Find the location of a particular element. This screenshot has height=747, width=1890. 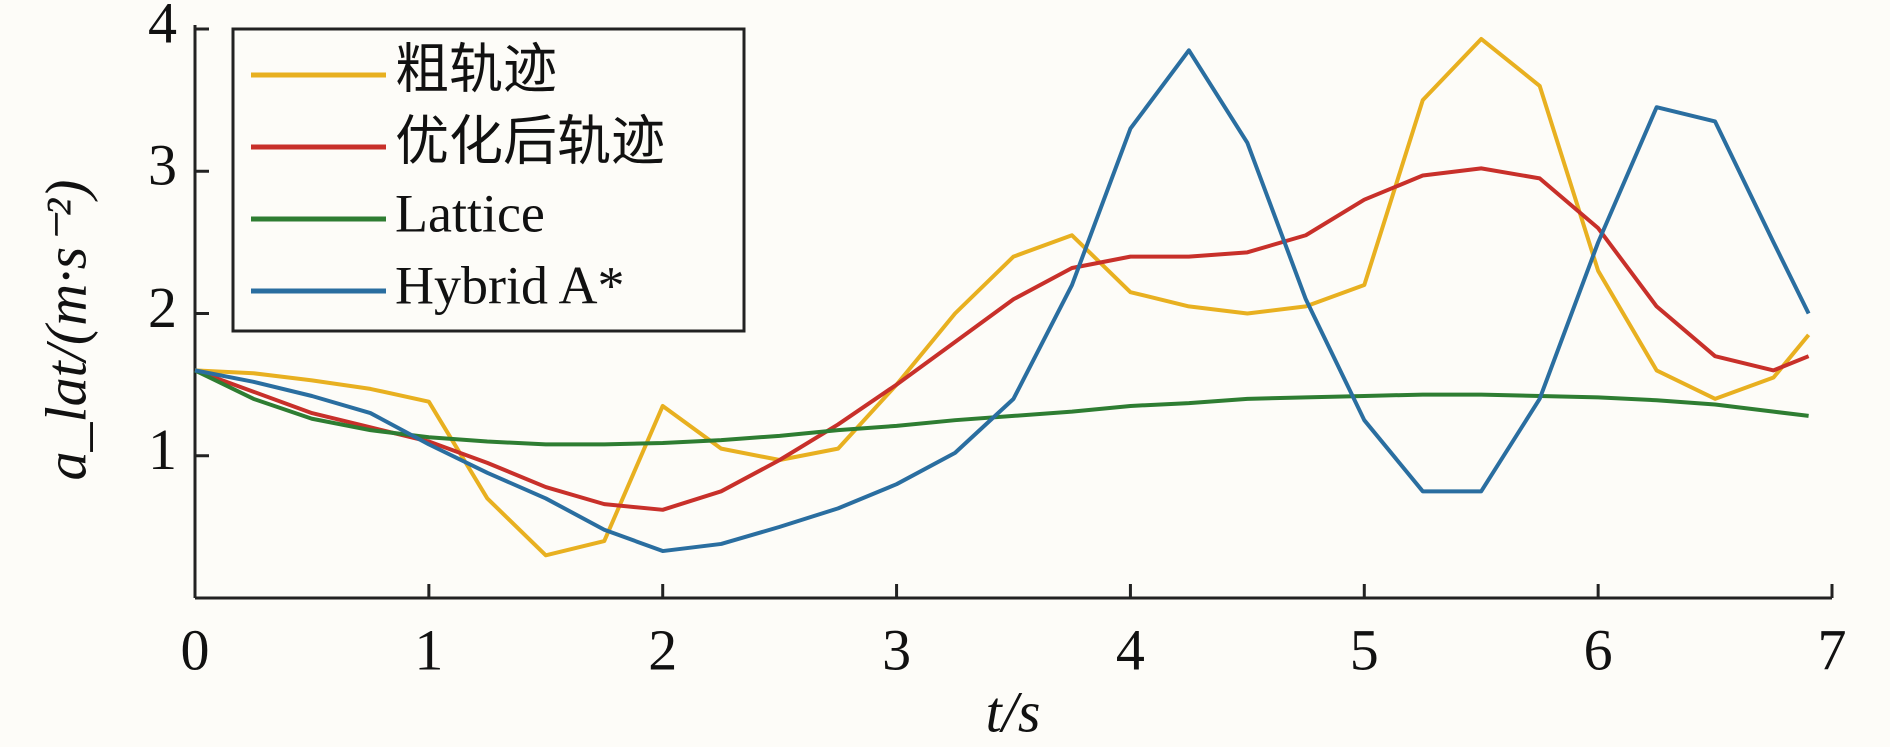

x-axis-label: t/s is located at coordinates (1013, 711).